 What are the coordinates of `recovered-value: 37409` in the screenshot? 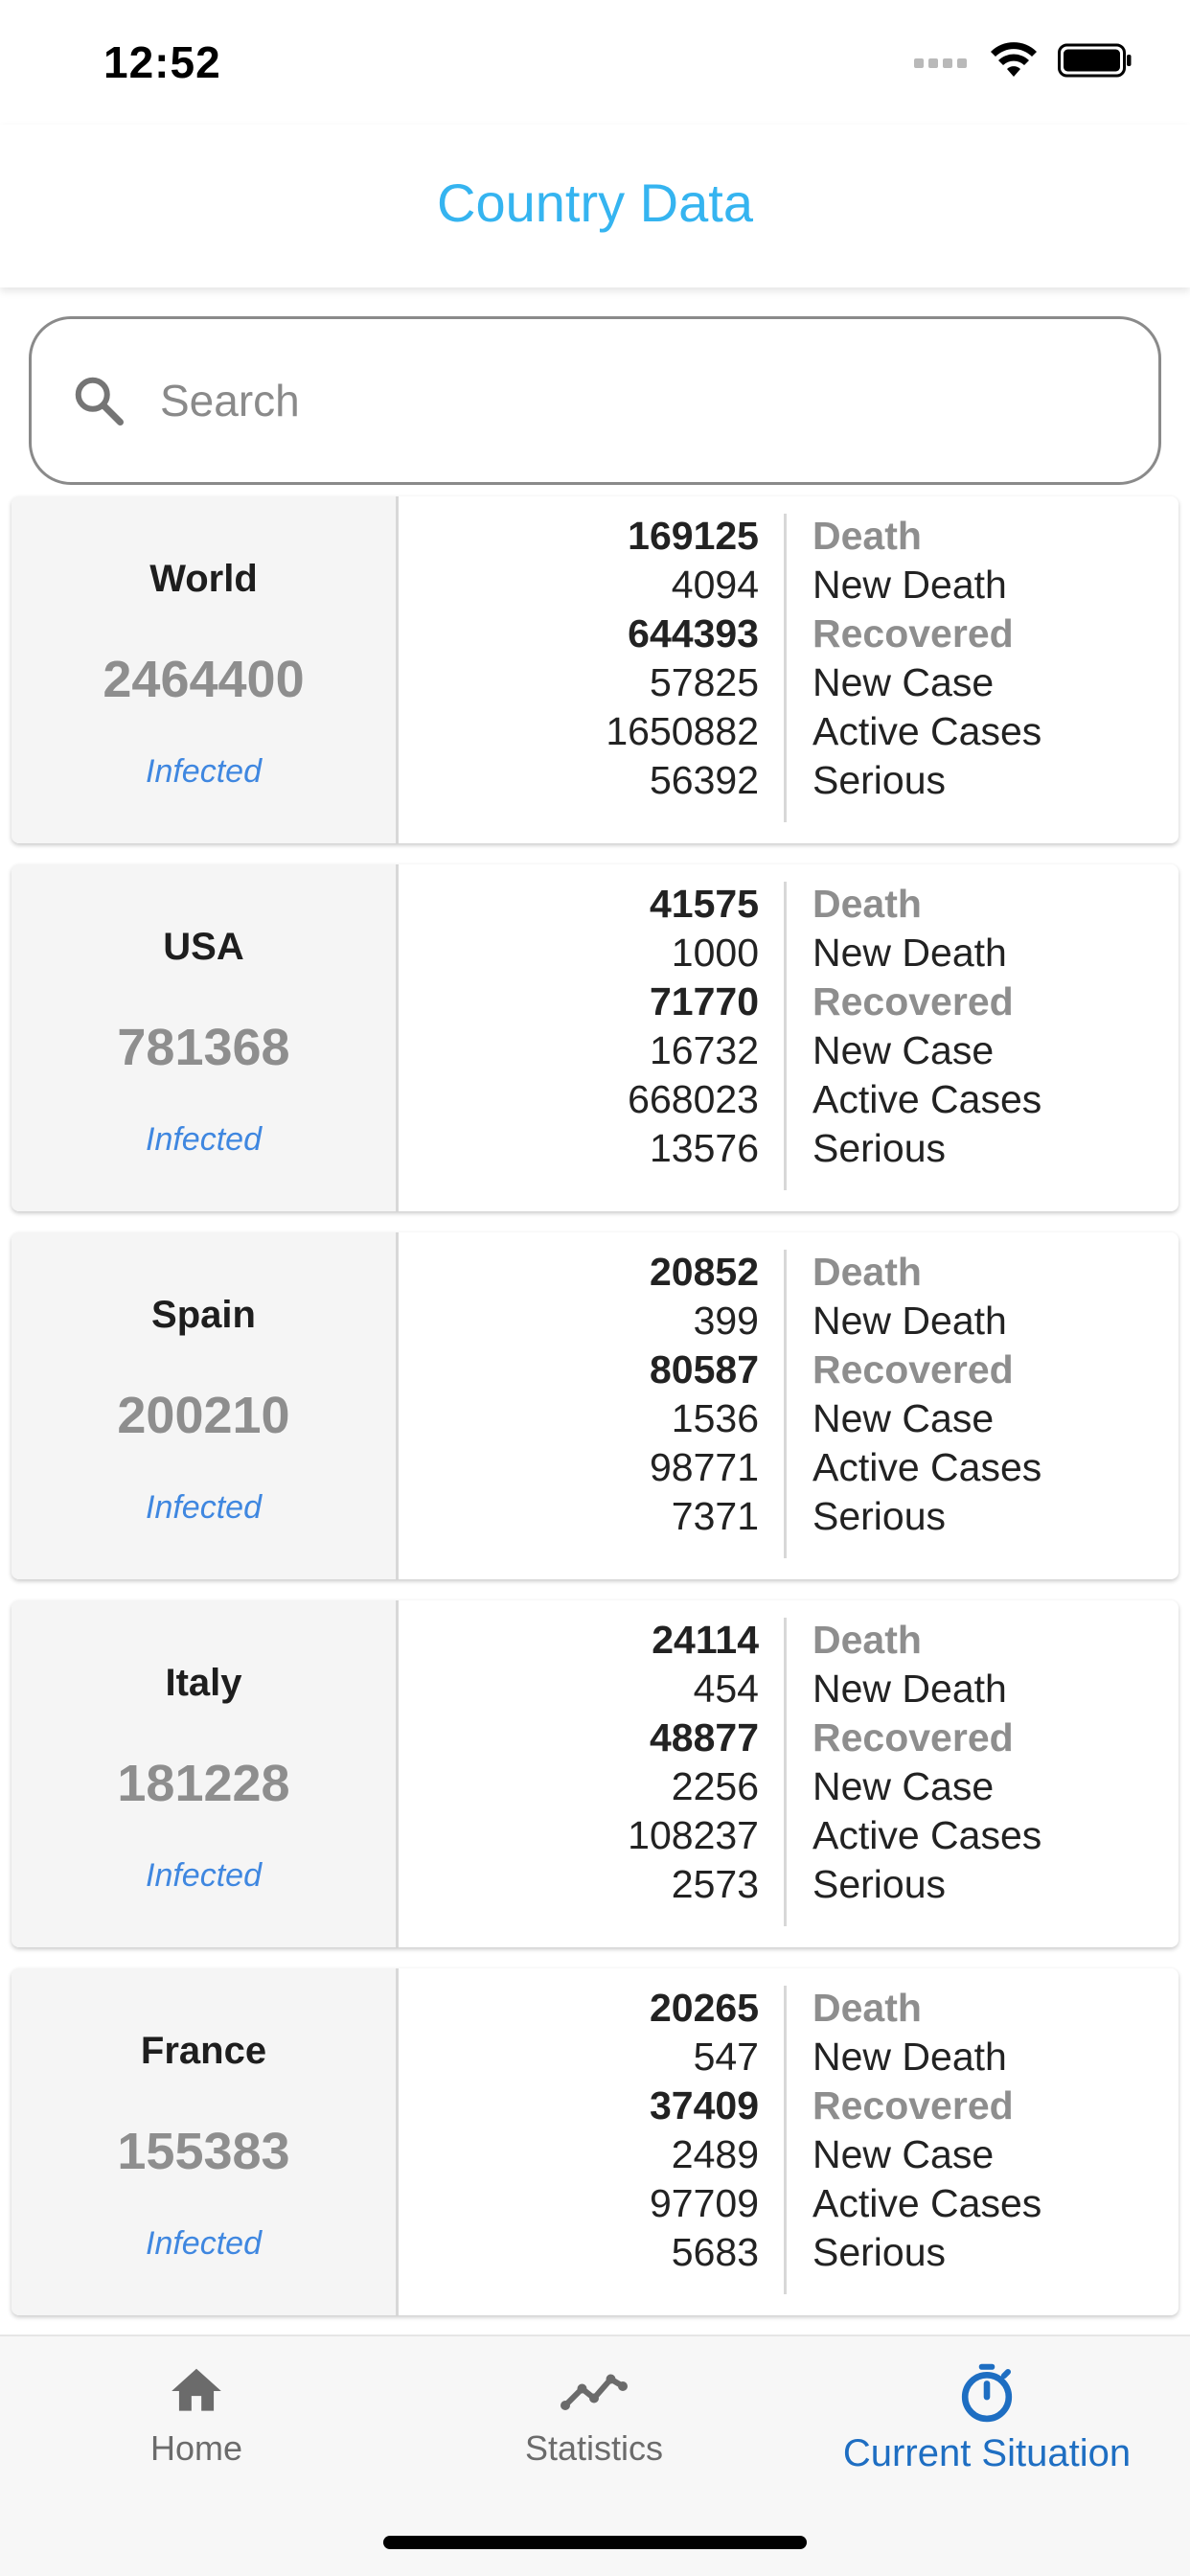 It's located at (704, 2105).